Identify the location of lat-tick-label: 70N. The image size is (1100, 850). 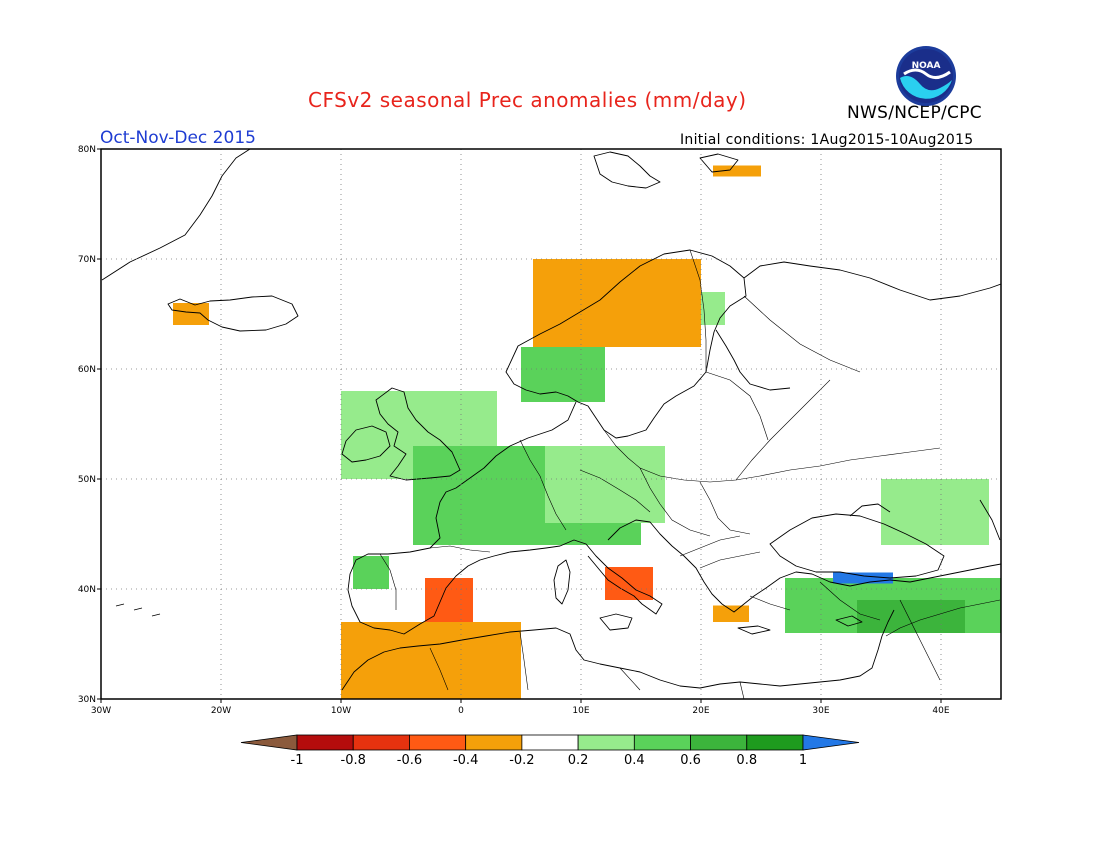
(87, 260).